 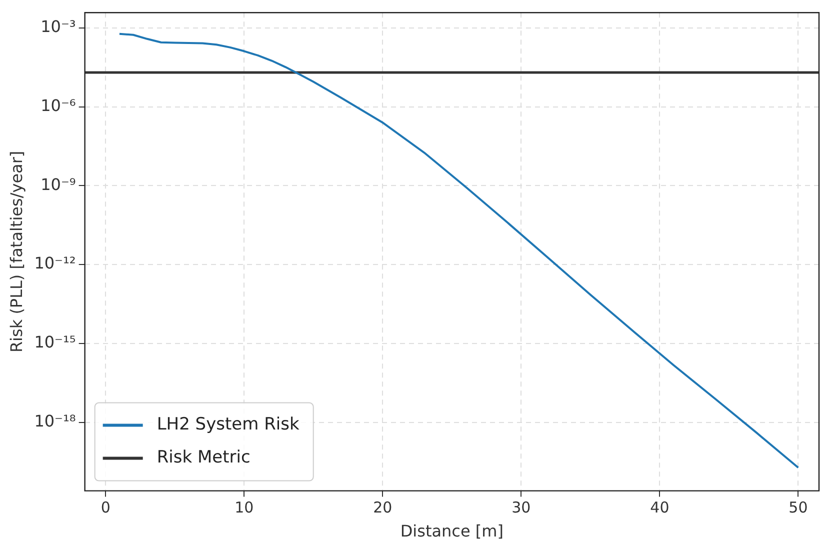 What do you see at coordinates (55, 342) in the screenshot?
I see `y-tick-label: 10⁻¹⁵` at bounding box center [55, 342].